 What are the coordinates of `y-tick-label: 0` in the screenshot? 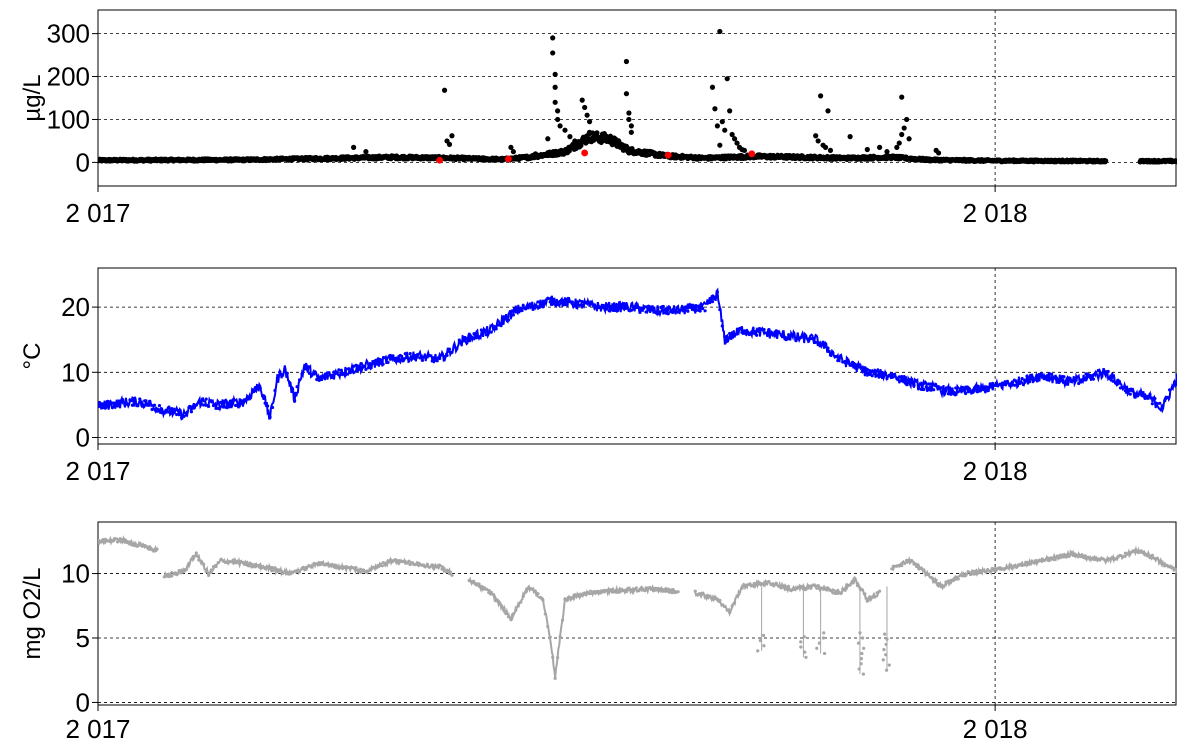 It's located at (83, 702).